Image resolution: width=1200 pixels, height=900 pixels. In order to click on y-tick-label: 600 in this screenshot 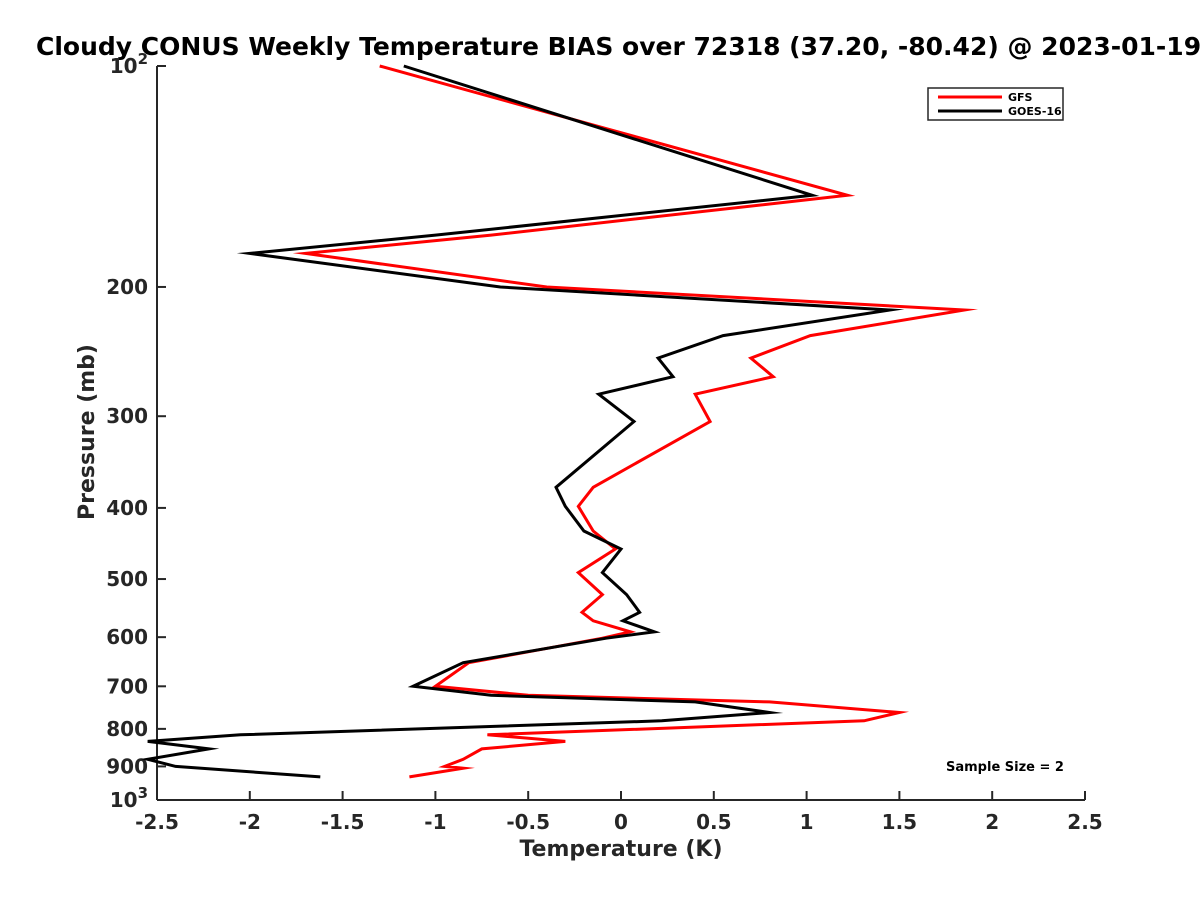, I will do `click(127, 637)`.